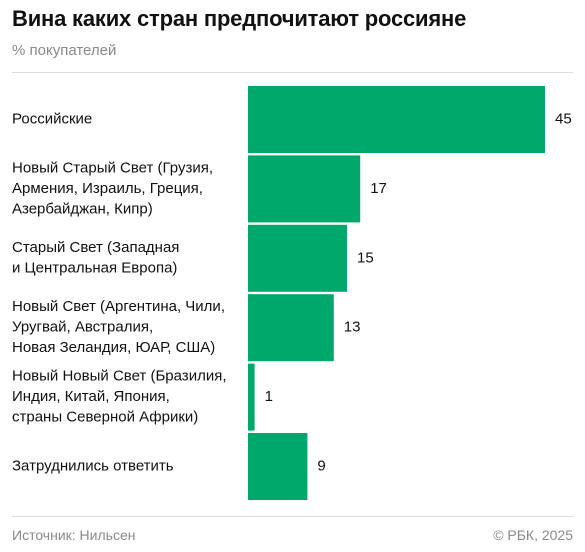 This screenshot has height=552, width=585. Describe the element at coordinates (321, 465) in the screenshot. I see `value-label-5: 9` at that location.